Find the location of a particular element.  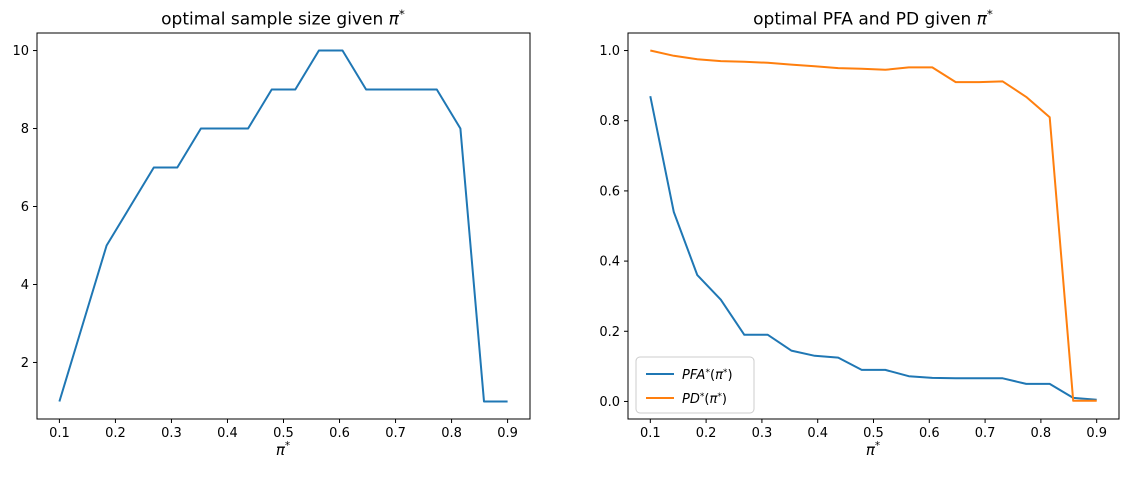

y-tick-label: 0.2 is located at coordinates (609, 332).